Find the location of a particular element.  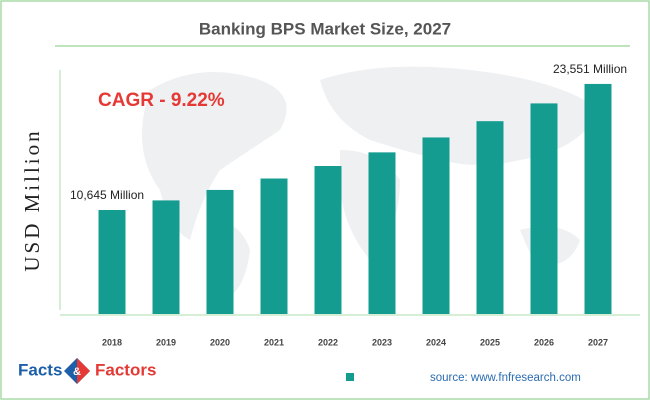

x-tick-label: 2018 is located at coordinates (112, 342).